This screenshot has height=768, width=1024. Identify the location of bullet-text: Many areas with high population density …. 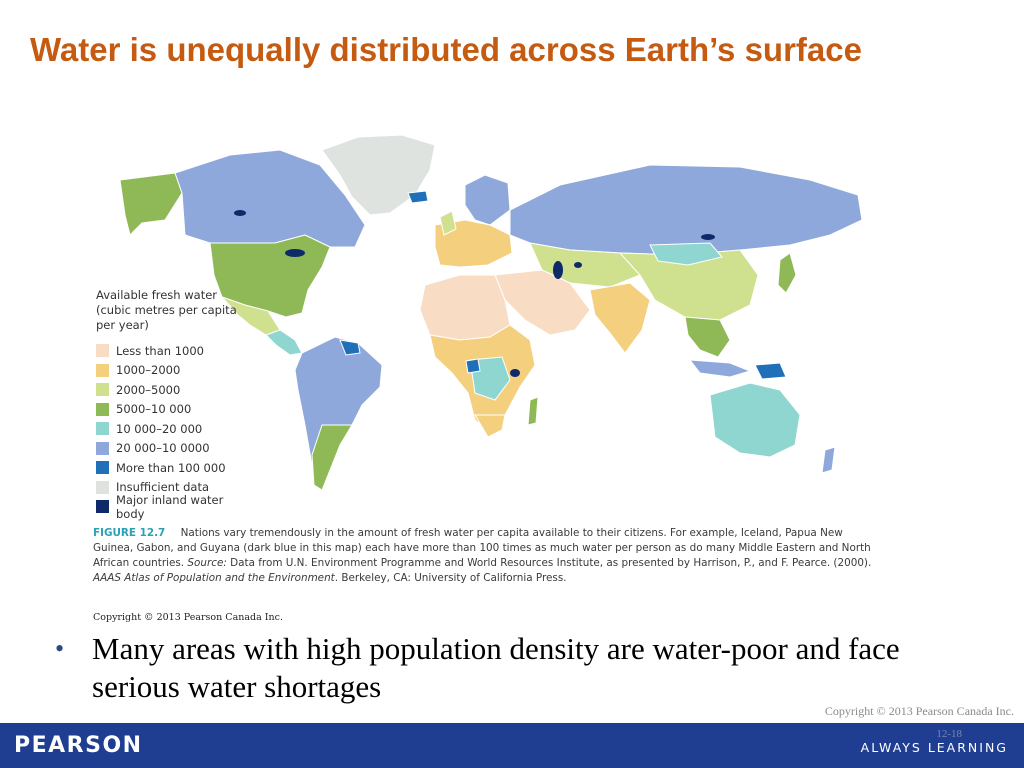
(496, 667).